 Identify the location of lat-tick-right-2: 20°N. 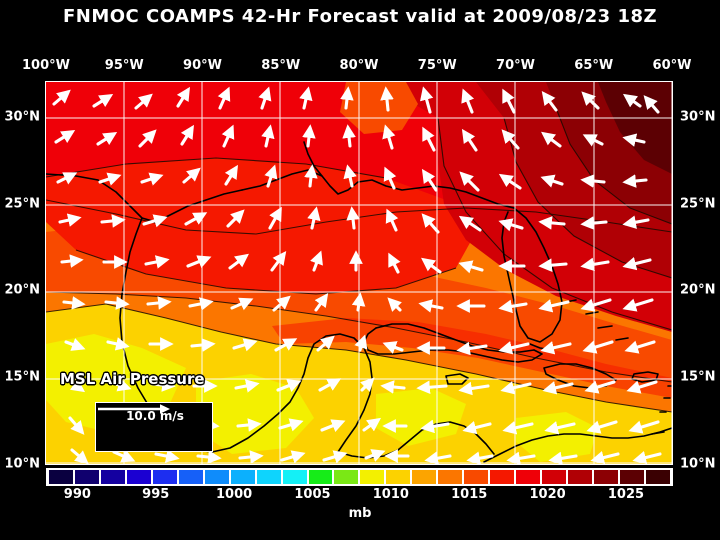
(698, 290).